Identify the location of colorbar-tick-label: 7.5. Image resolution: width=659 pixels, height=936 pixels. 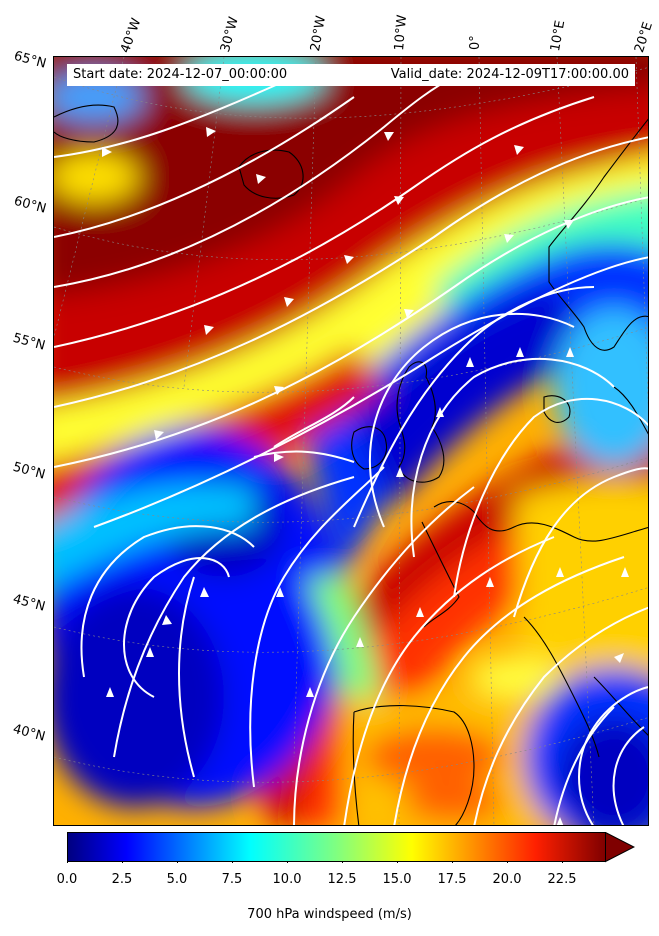
(232, 879).